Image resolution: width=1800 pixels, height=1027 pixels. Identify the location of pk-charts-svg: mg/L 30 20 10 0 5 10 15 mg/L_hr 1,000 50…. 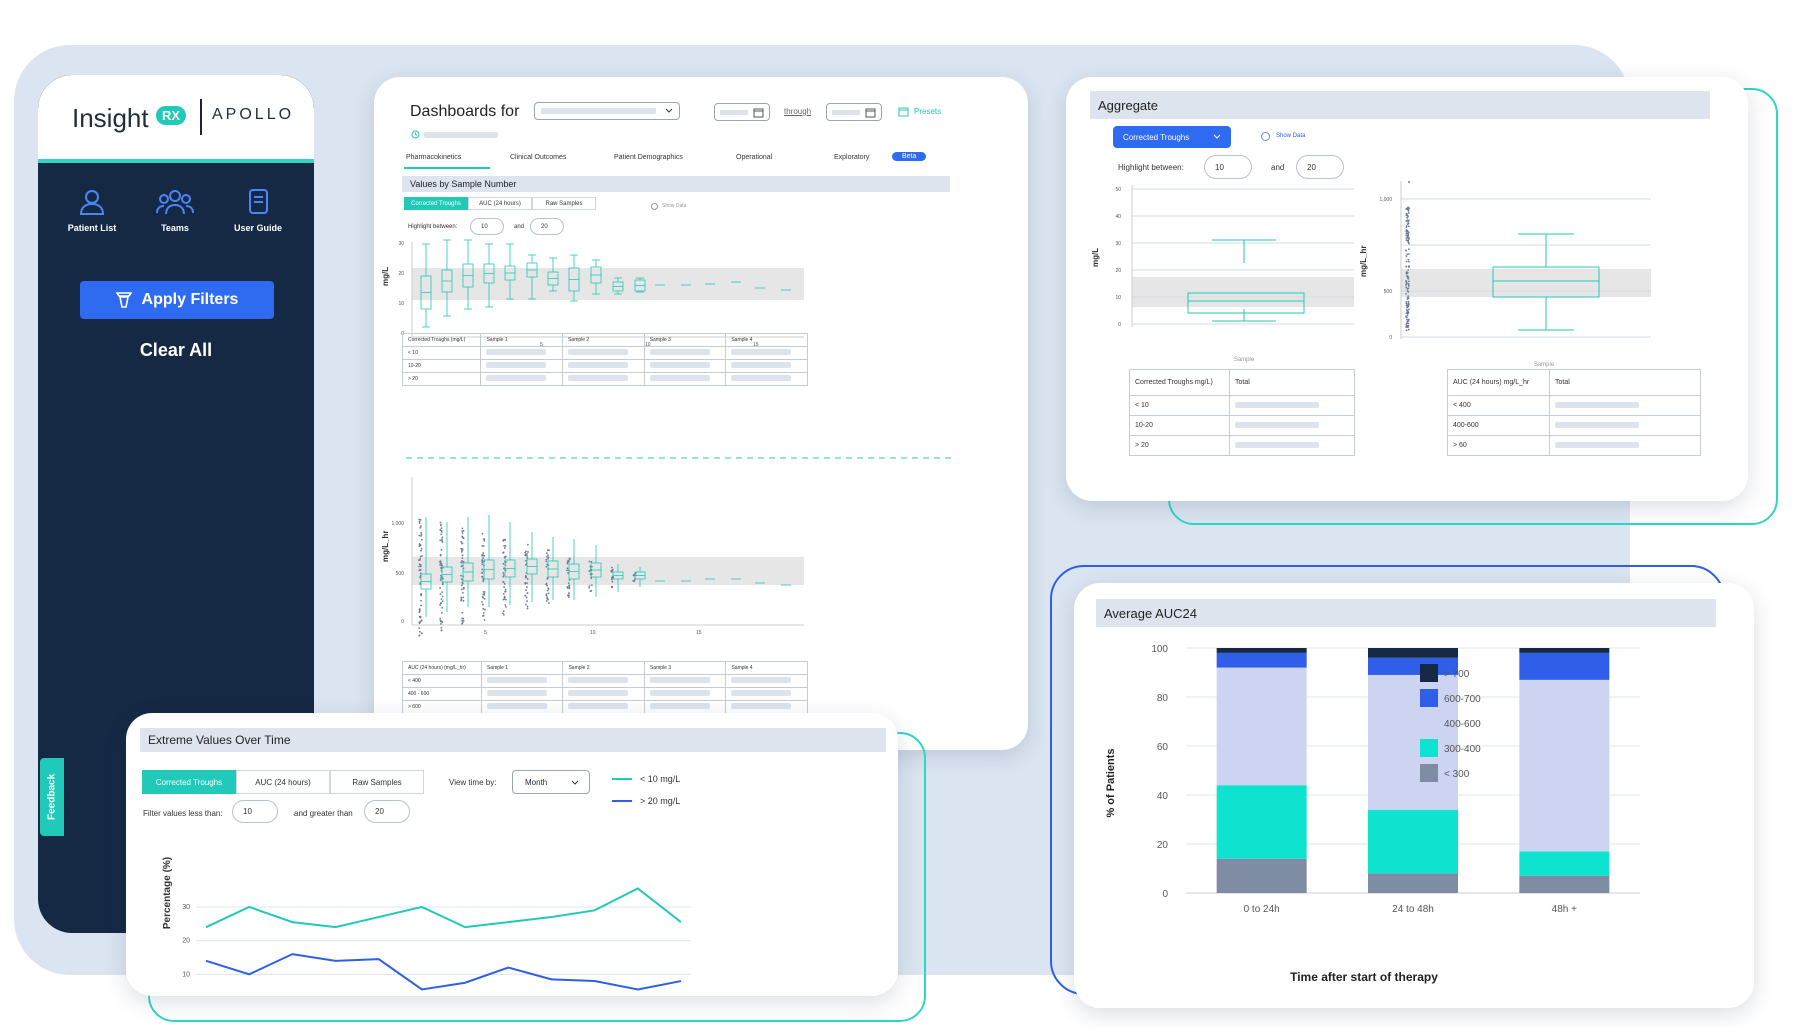
(668, 438).